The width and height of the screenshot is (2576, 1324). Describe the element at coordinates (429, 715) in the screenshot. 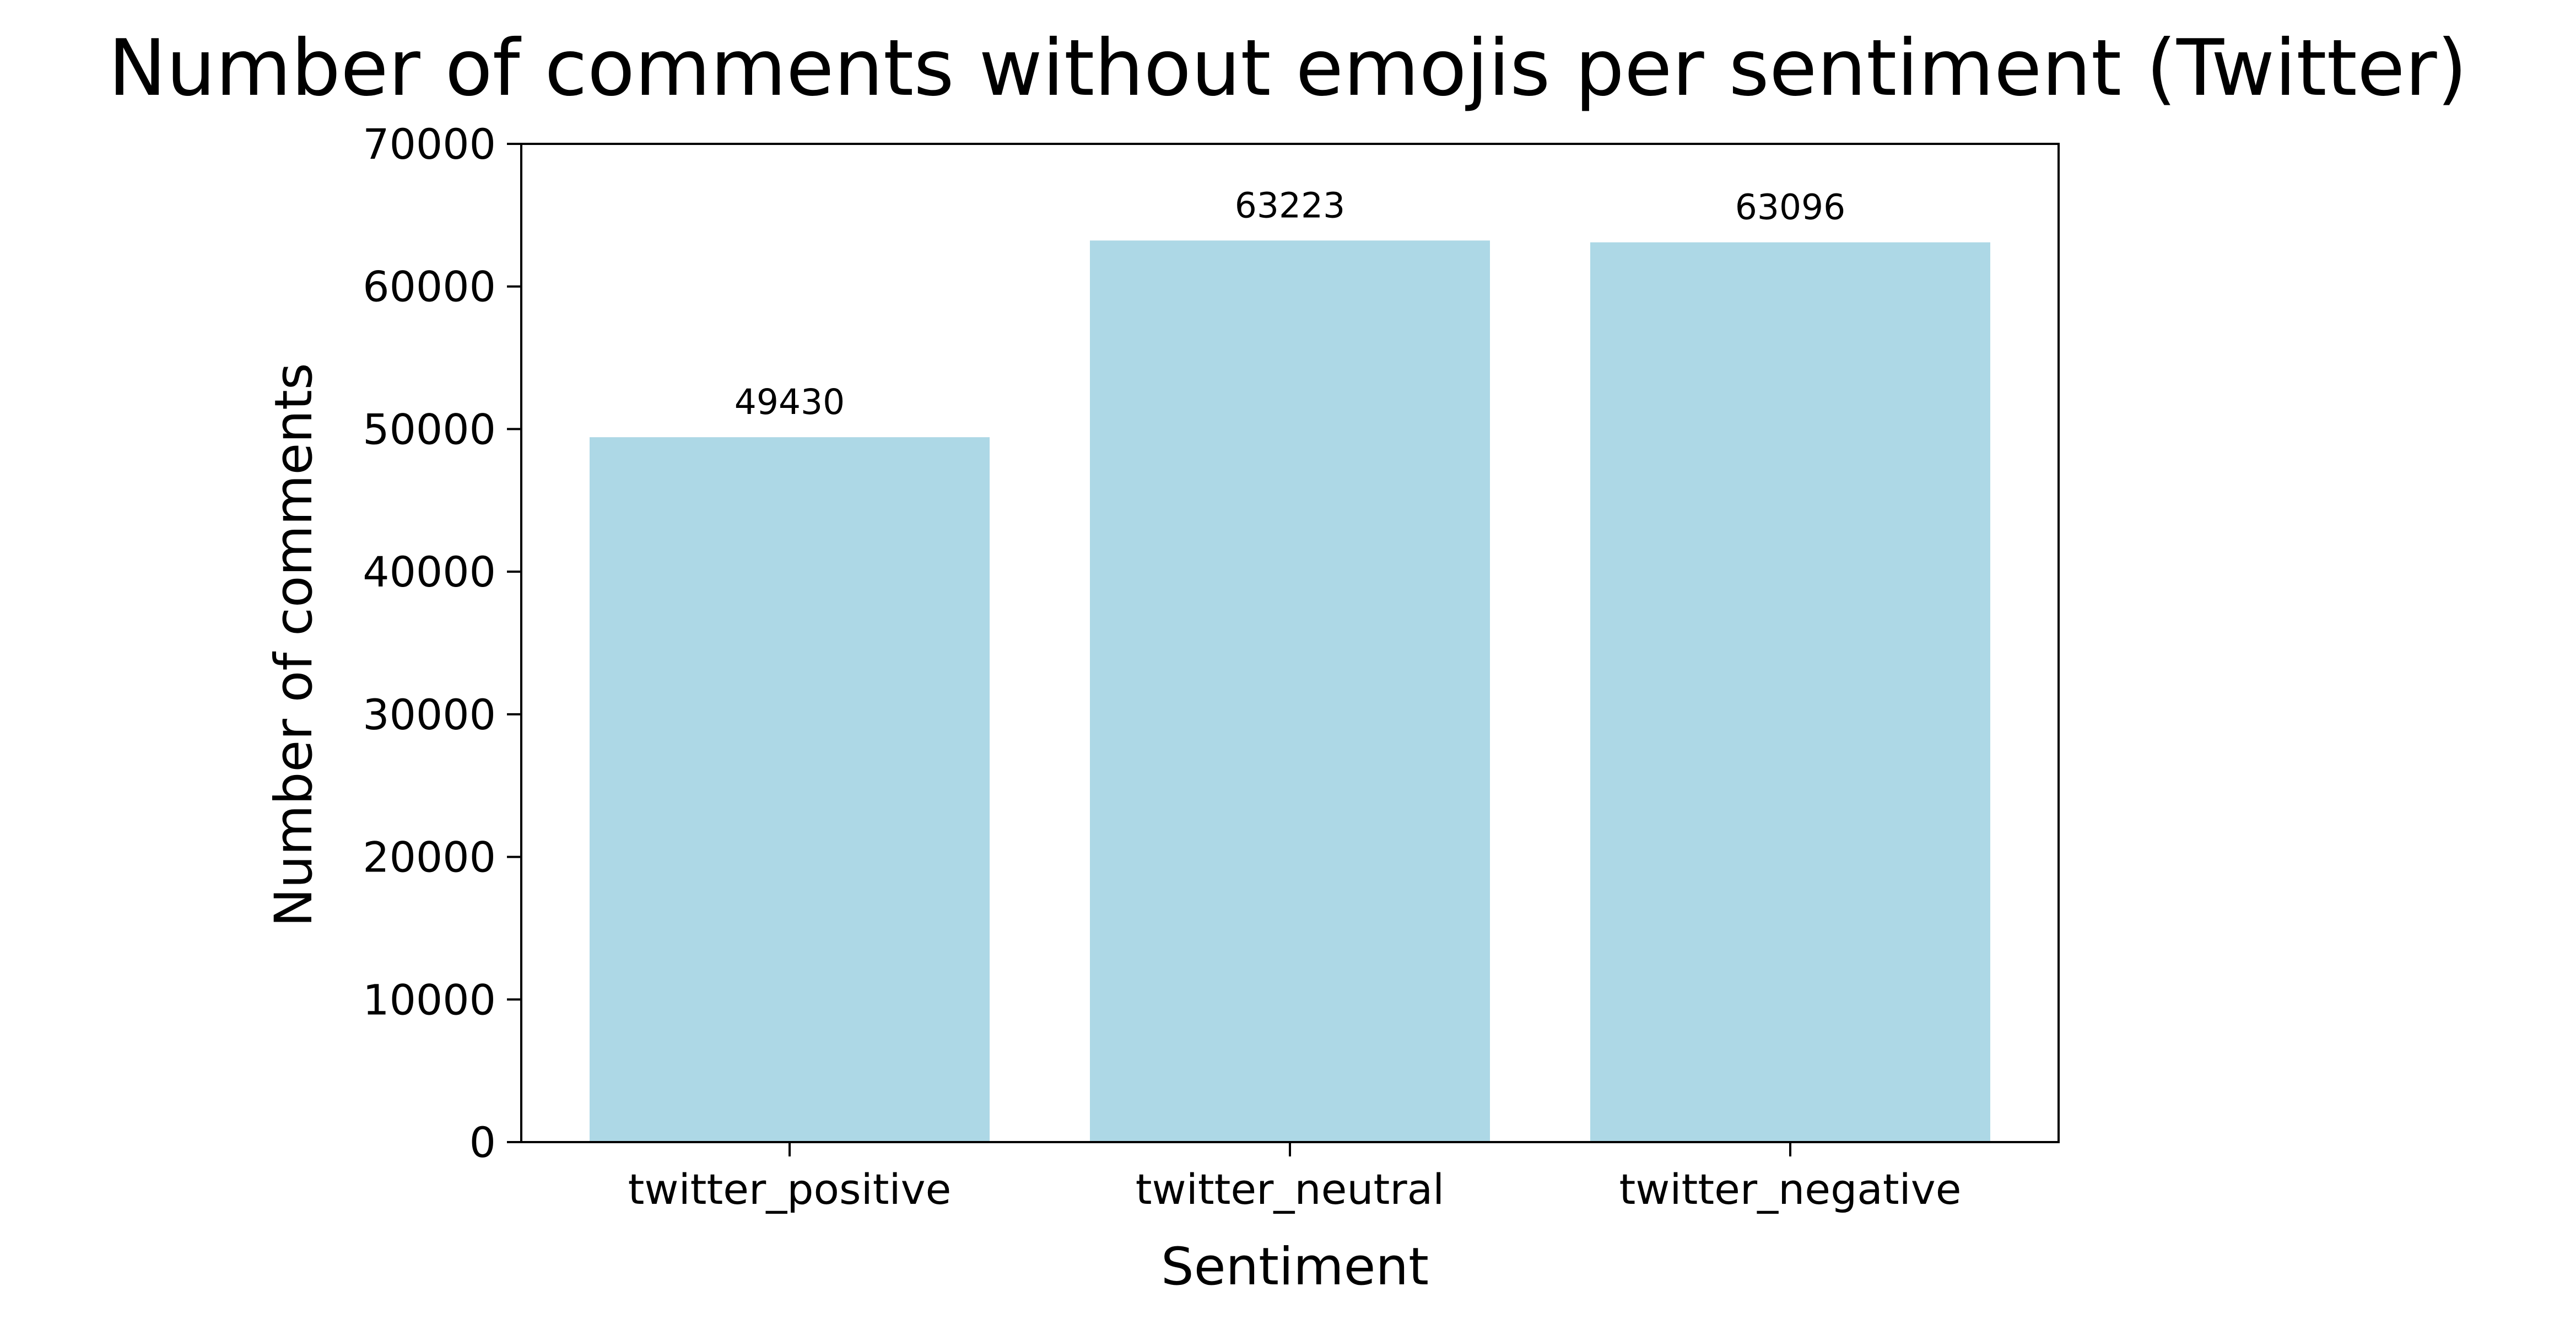

I see `y-tick-label-30000: 30000` at that location.